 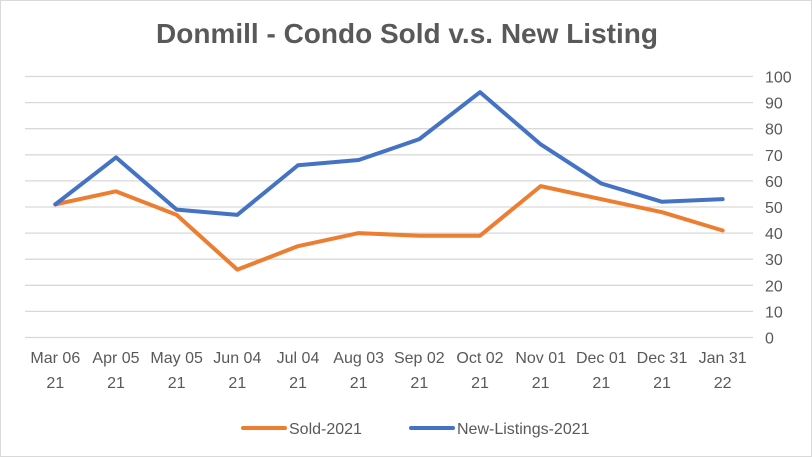 What do you see at coordinates (115, 358) in the screenshot?
I see `x-tick-label: Apr 05` at bounding box center [115, 358].